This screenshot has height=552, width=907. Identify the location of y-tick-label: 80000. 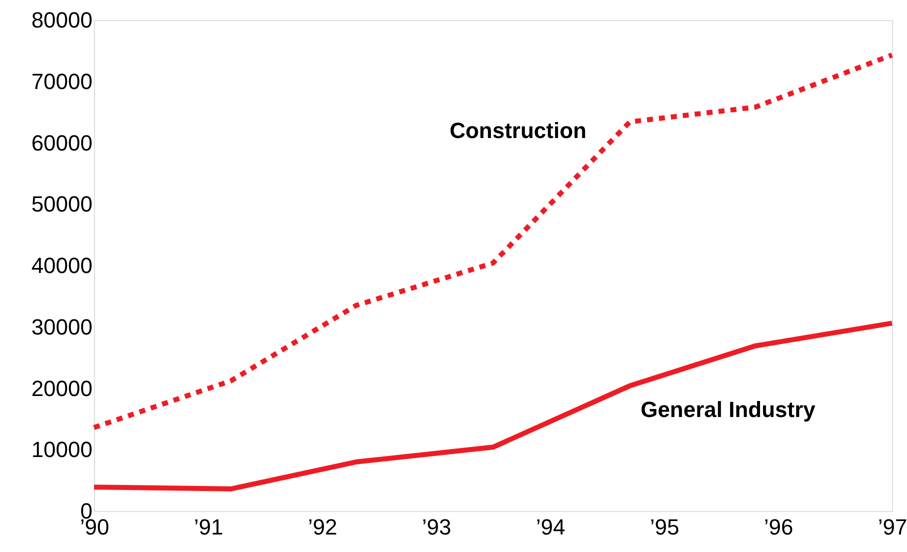
(61, 20).